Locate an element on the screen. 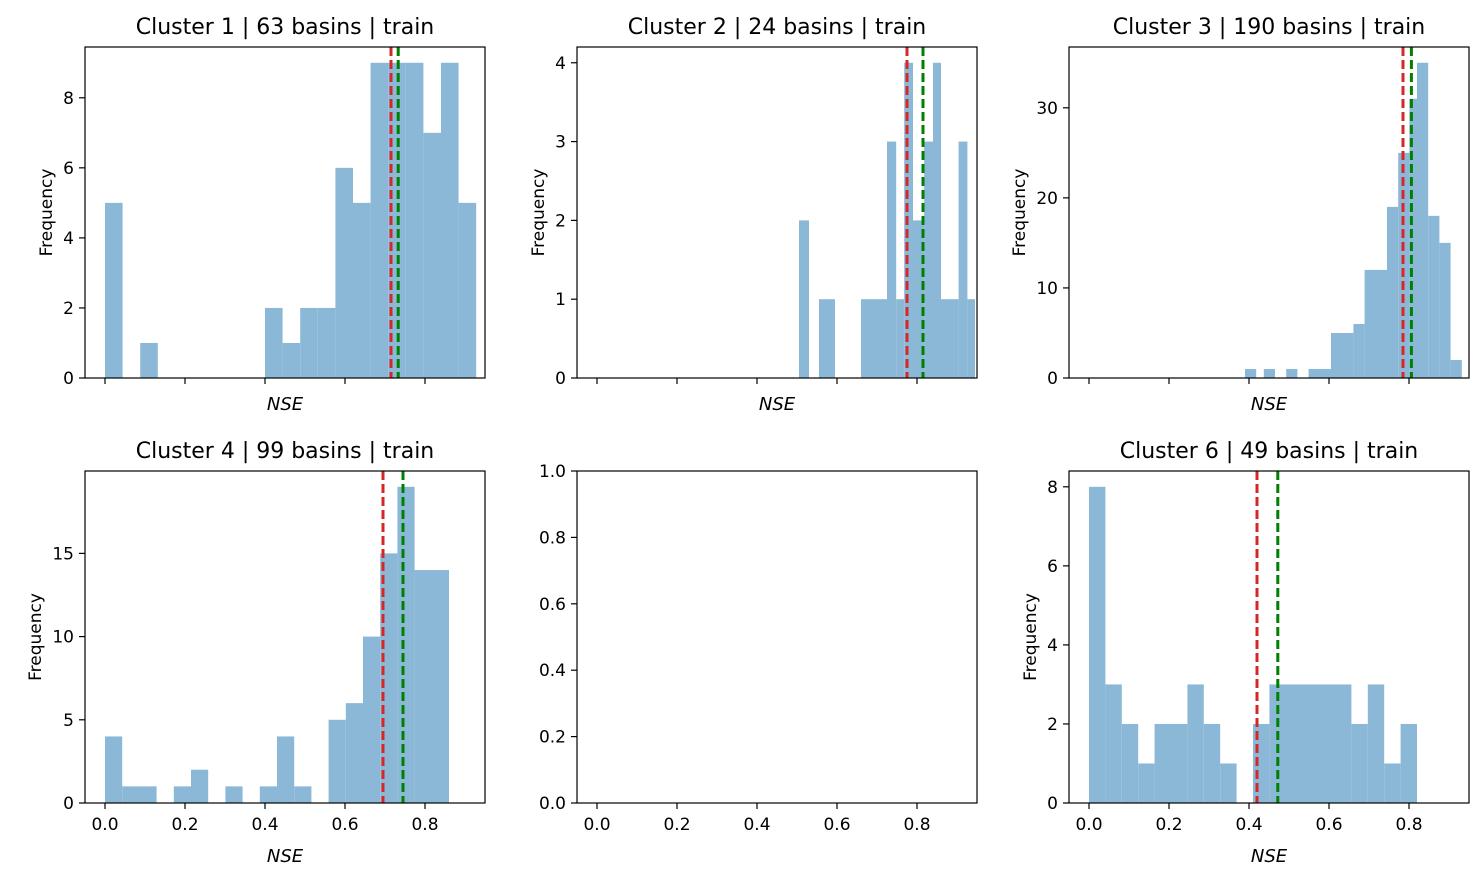 The height and width of the screenshot is (881, 1484). subplot-5: 0.0 0.2 0.4 0.6 0.8 0.0 0.2 0.4 0.6 0.8 1.0 is located at coordinates (758, 648).